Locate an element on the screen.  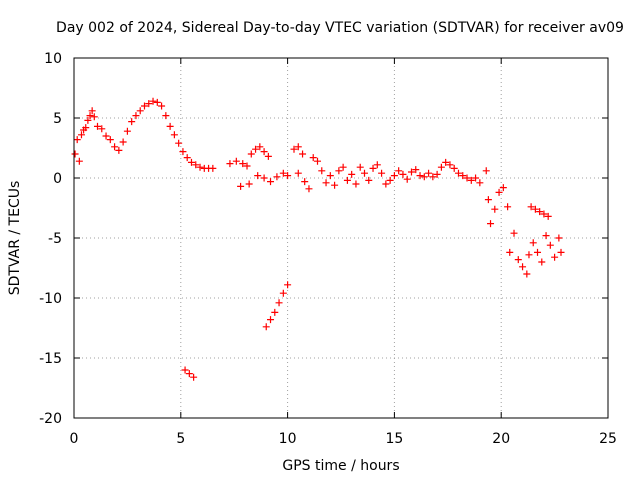
y-tick-labels: -20 -15 -10 -5 0 5 10 is located at coordinates (50, 239).